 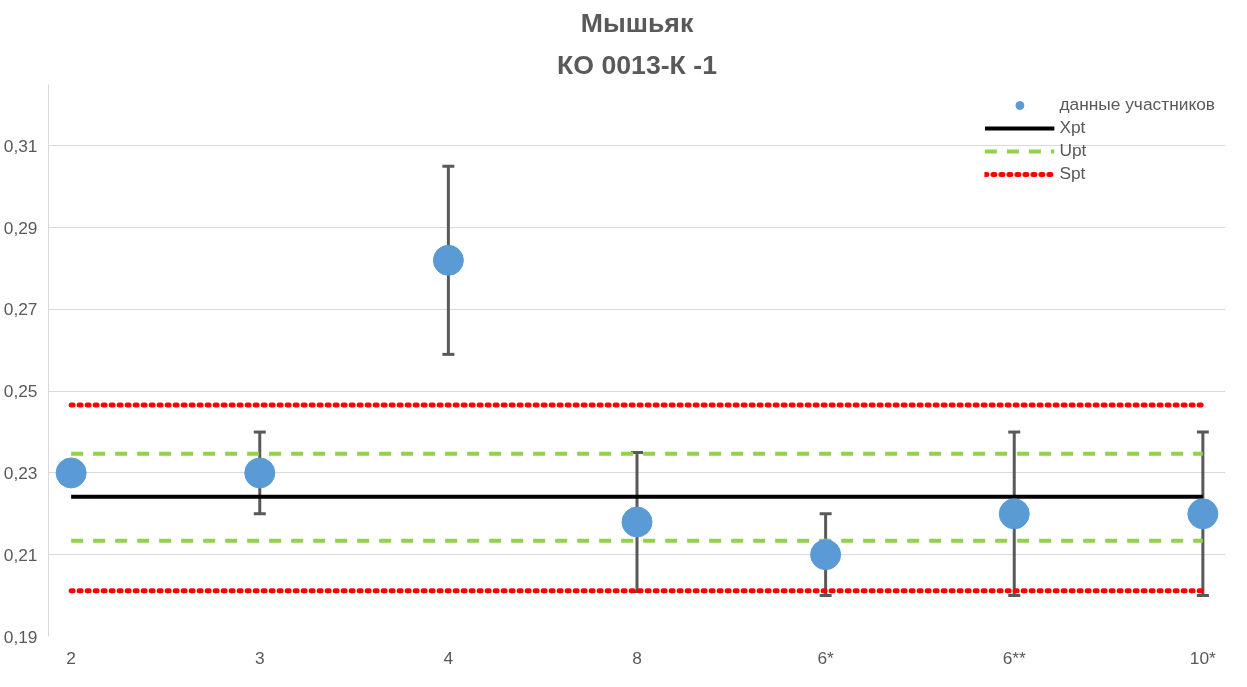 I want to click on x-tick-label: 6*, so click(x=826, y=657).